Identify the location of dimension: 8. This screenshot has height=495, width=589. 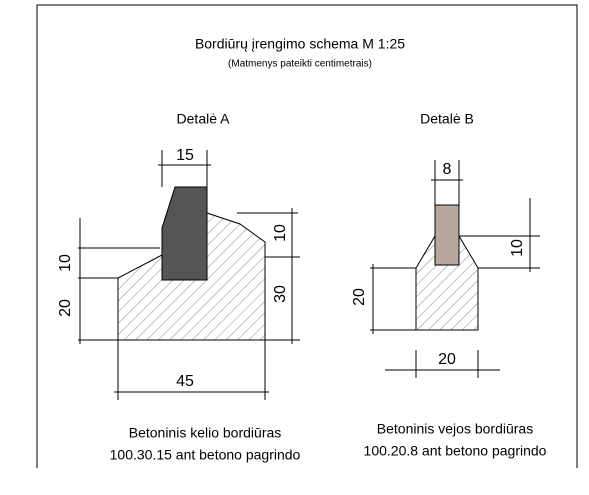
(447, 169).